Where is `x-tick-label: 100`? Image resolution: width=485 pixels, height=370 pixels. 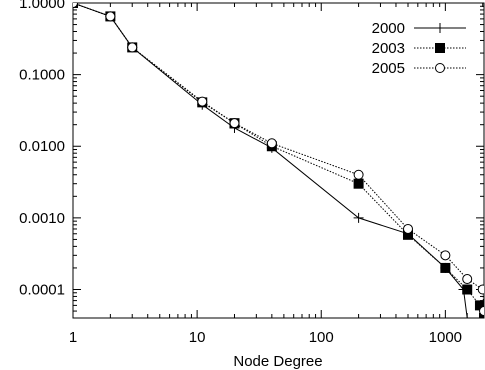
x-tick-label: 100 is located at coordinates (321, 337).